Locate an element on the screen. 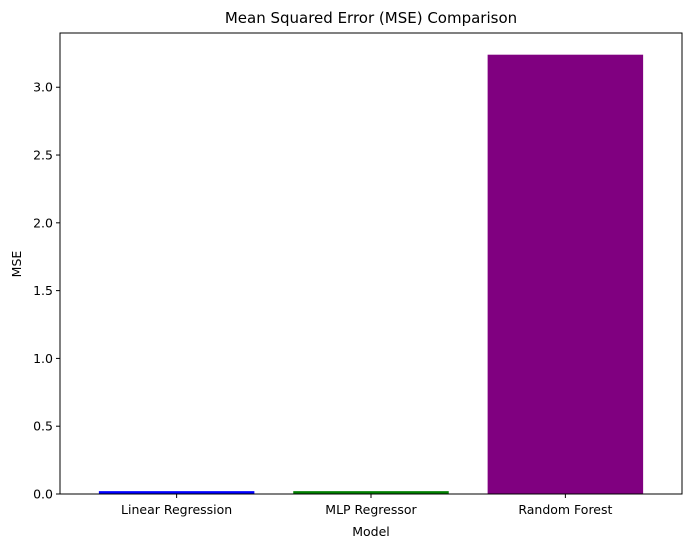 The width and height of the screenshot is (691, 547). x-tick-label: Linear Regression is located at coordinates (176, 509).